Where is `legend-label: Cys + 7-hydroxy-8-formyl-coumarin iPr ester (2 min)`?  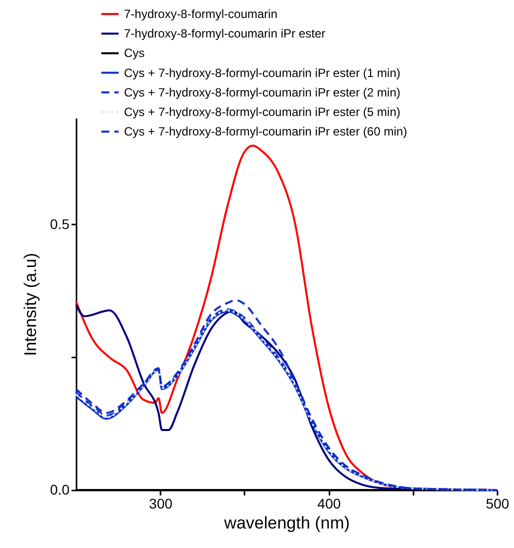
legend-label: Cys + 7-hydroxy-8-formyl-coumarin iPr ester (2 min) is located at coordinates (262, 92).